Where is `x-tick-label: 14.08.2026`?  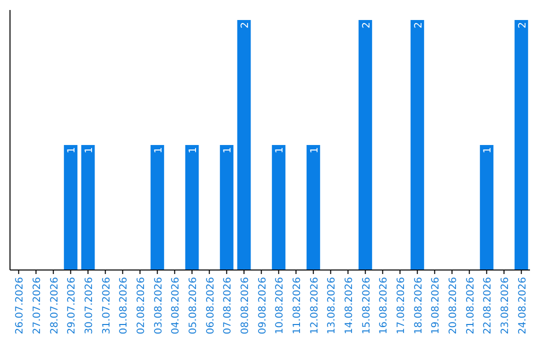 x-tick-label: 14.08.2026 is located at coordinates (349, 305).